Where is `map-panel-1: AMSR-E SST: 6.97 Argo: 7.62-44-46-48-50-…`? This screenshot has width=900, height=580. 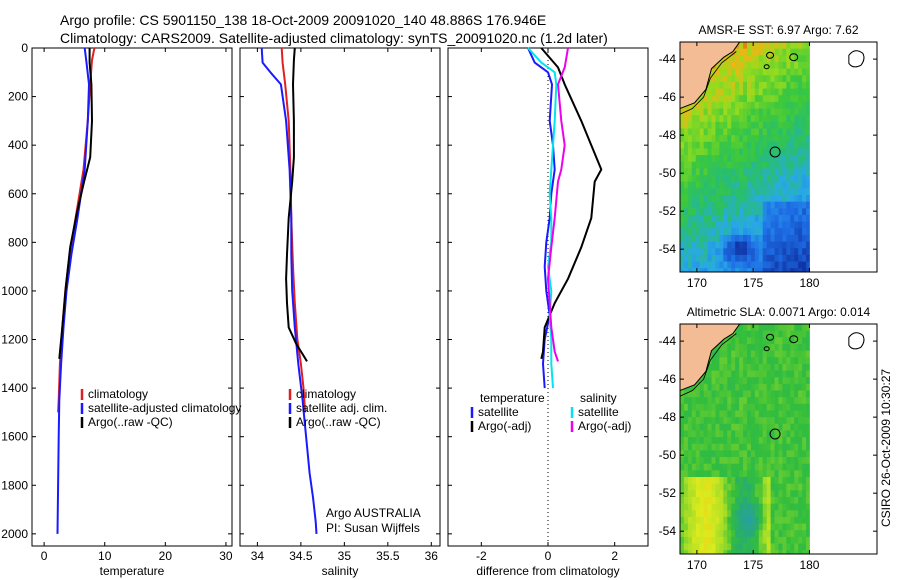
map-panel-1: AMSR-E SST: 6.97 Argo: 7.62-44-46-48-50-… is located at coordinates (768, 156).